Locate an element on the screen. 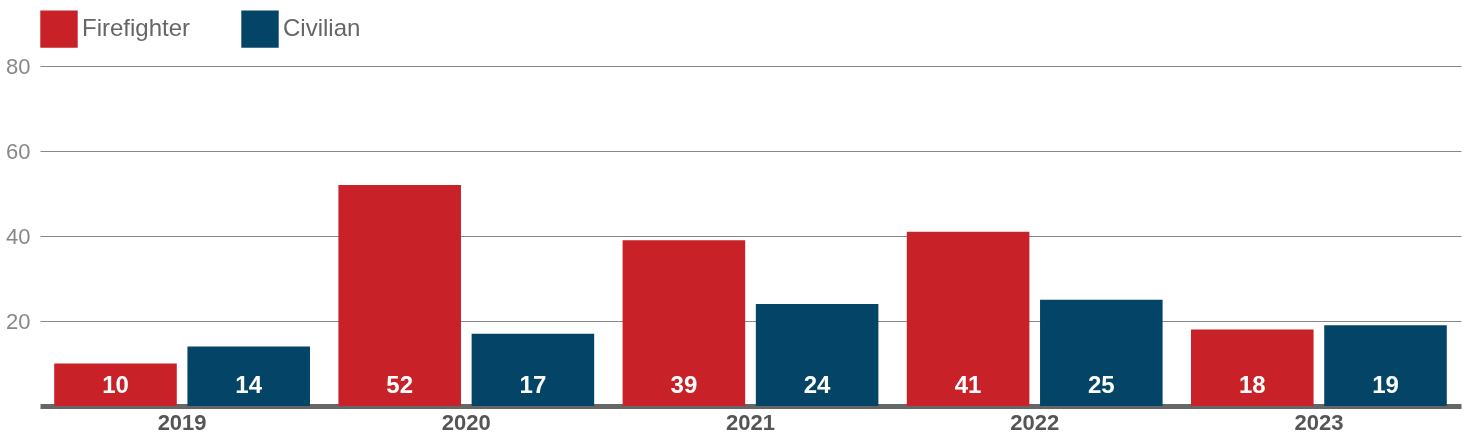 The width and height of the screenshot is (1466, 438). data-label: 17 is located at coordinates (533, 384).